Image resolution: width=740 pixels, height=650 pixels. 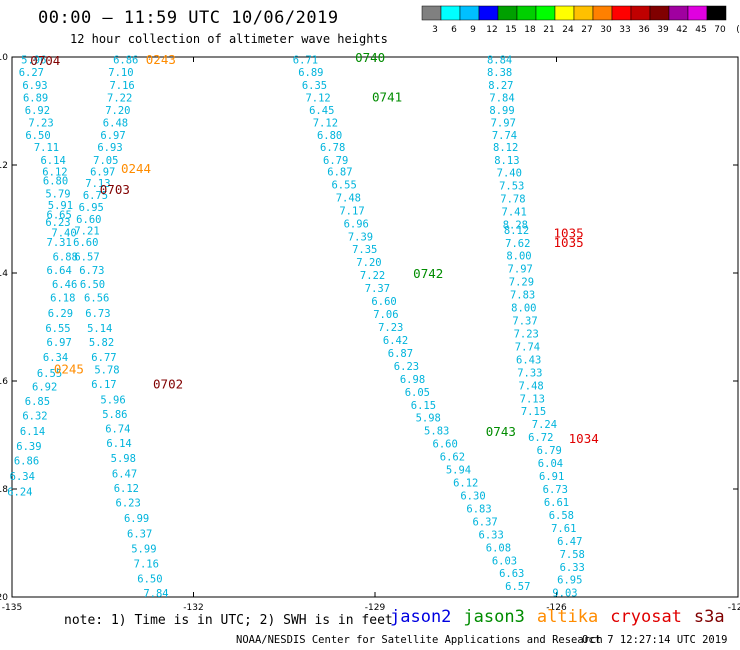 I want to click on wave-height-value: 5.14, so click(x=99, y=329).